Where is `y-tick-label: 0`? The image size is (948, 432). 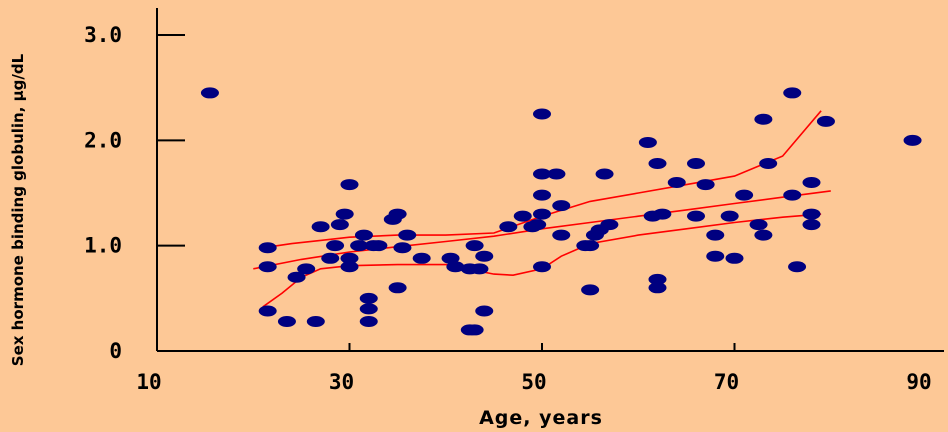
y-tick-label: 0 is located at coordinates (115, 351).